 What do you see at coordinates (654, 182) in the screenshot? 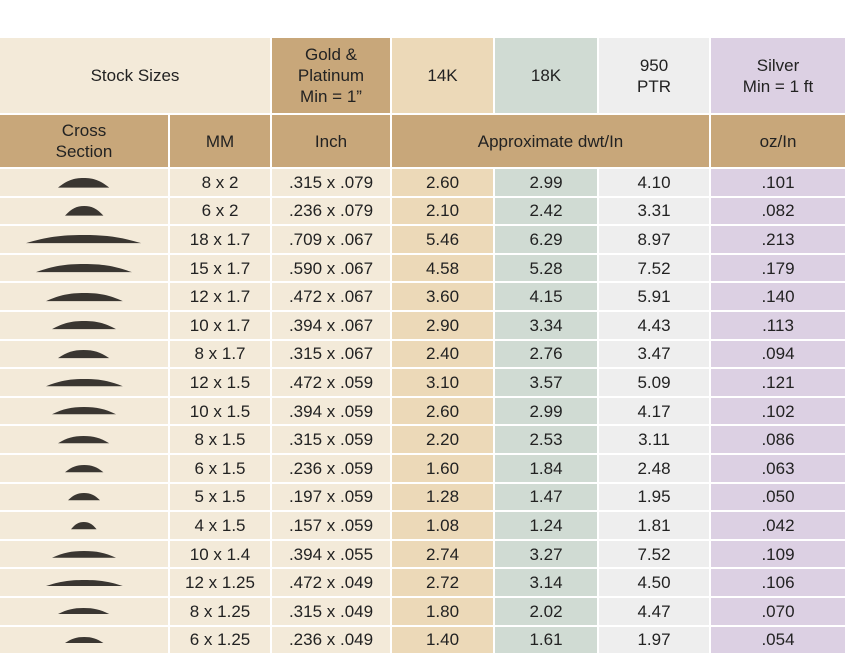
I see `ptr-cell: 4.10` at bounding box center [654, 182].